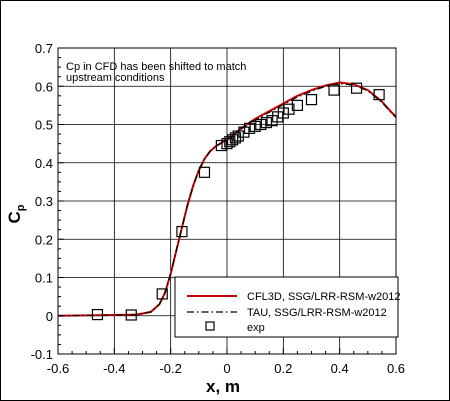  What do you see at coordinates (58, 368) in the screenshot?
I see `x-tick-label: -0.6` at bounding box center [58, 368].